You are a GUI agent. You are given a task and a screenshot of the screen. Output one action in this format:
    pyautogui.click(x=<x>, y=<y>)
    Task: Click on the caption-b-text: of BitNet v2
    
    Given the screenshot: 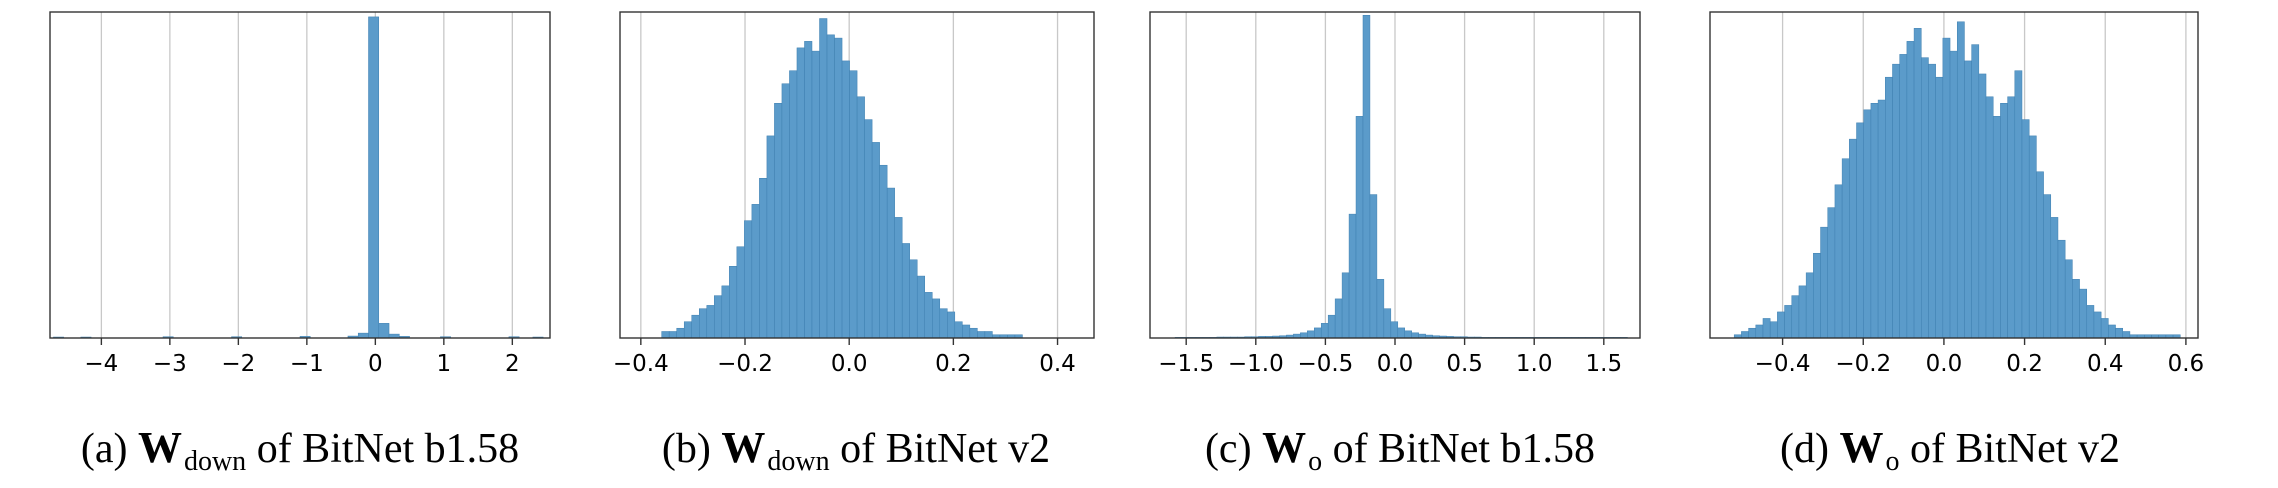 What is the action you would take?
    pyautogui.click(x=945, y=449)
    